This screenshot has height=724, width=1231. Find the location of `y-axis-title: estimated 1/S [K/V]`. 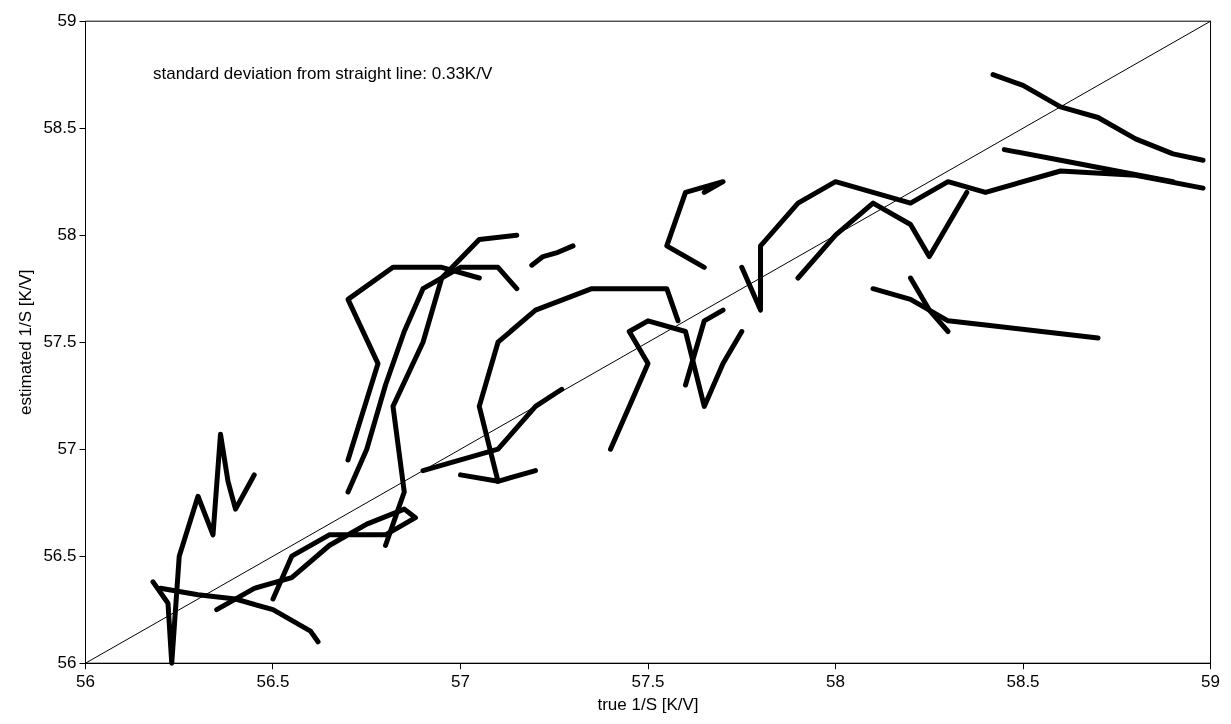

y-axis-title: estimated 1/S [K/V] is located at coordinates (25, 342).